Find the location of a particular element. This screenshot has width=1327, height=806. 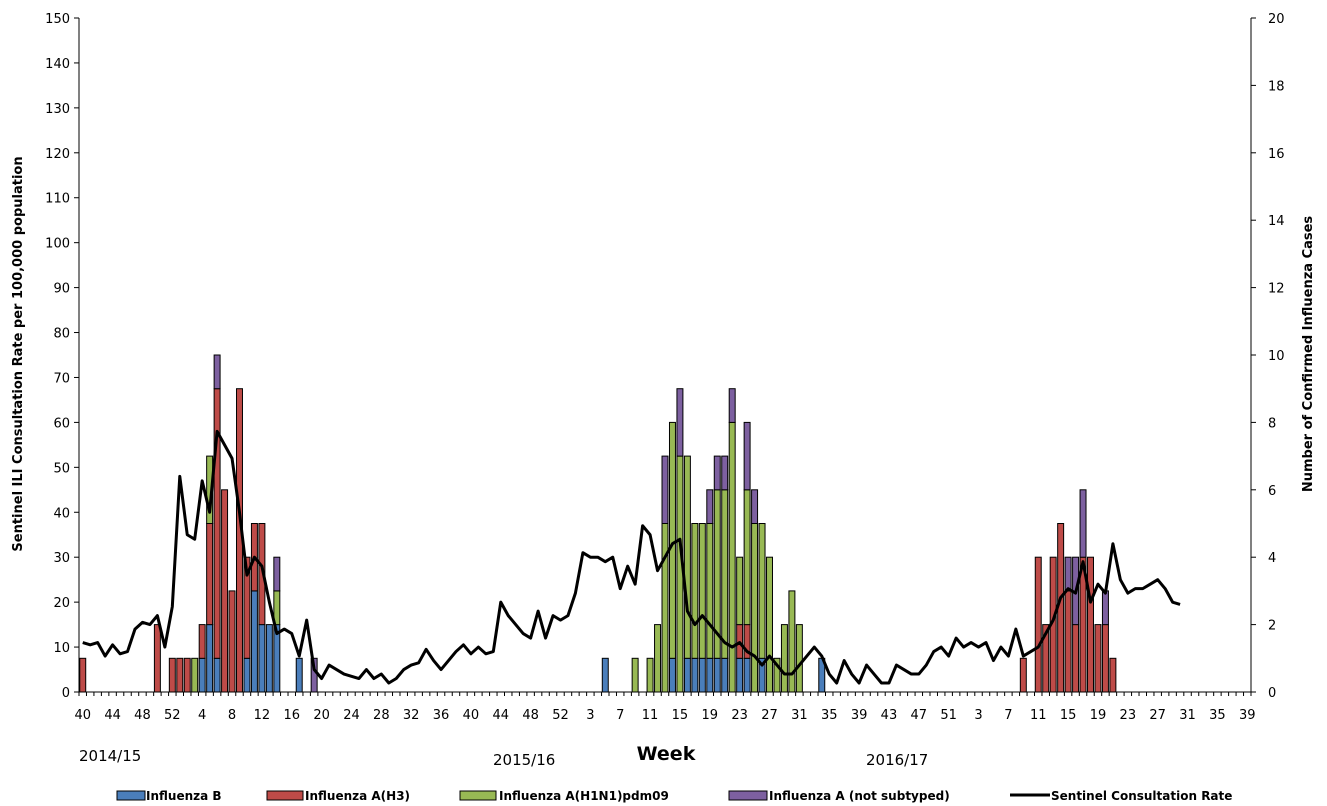

x-tick-label: 24 is located at coordinates (351, 715).